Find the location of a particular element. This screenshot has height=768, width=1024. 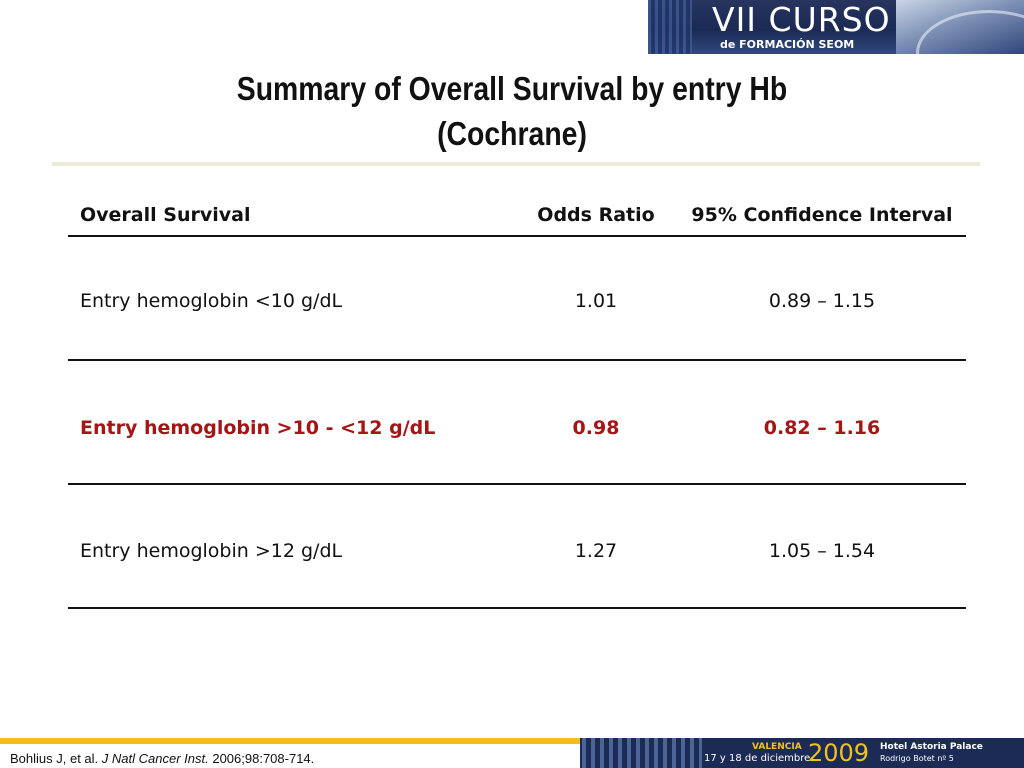

footer-dates: 17 y 18 de diciembre is located at coordinates (757, 758).